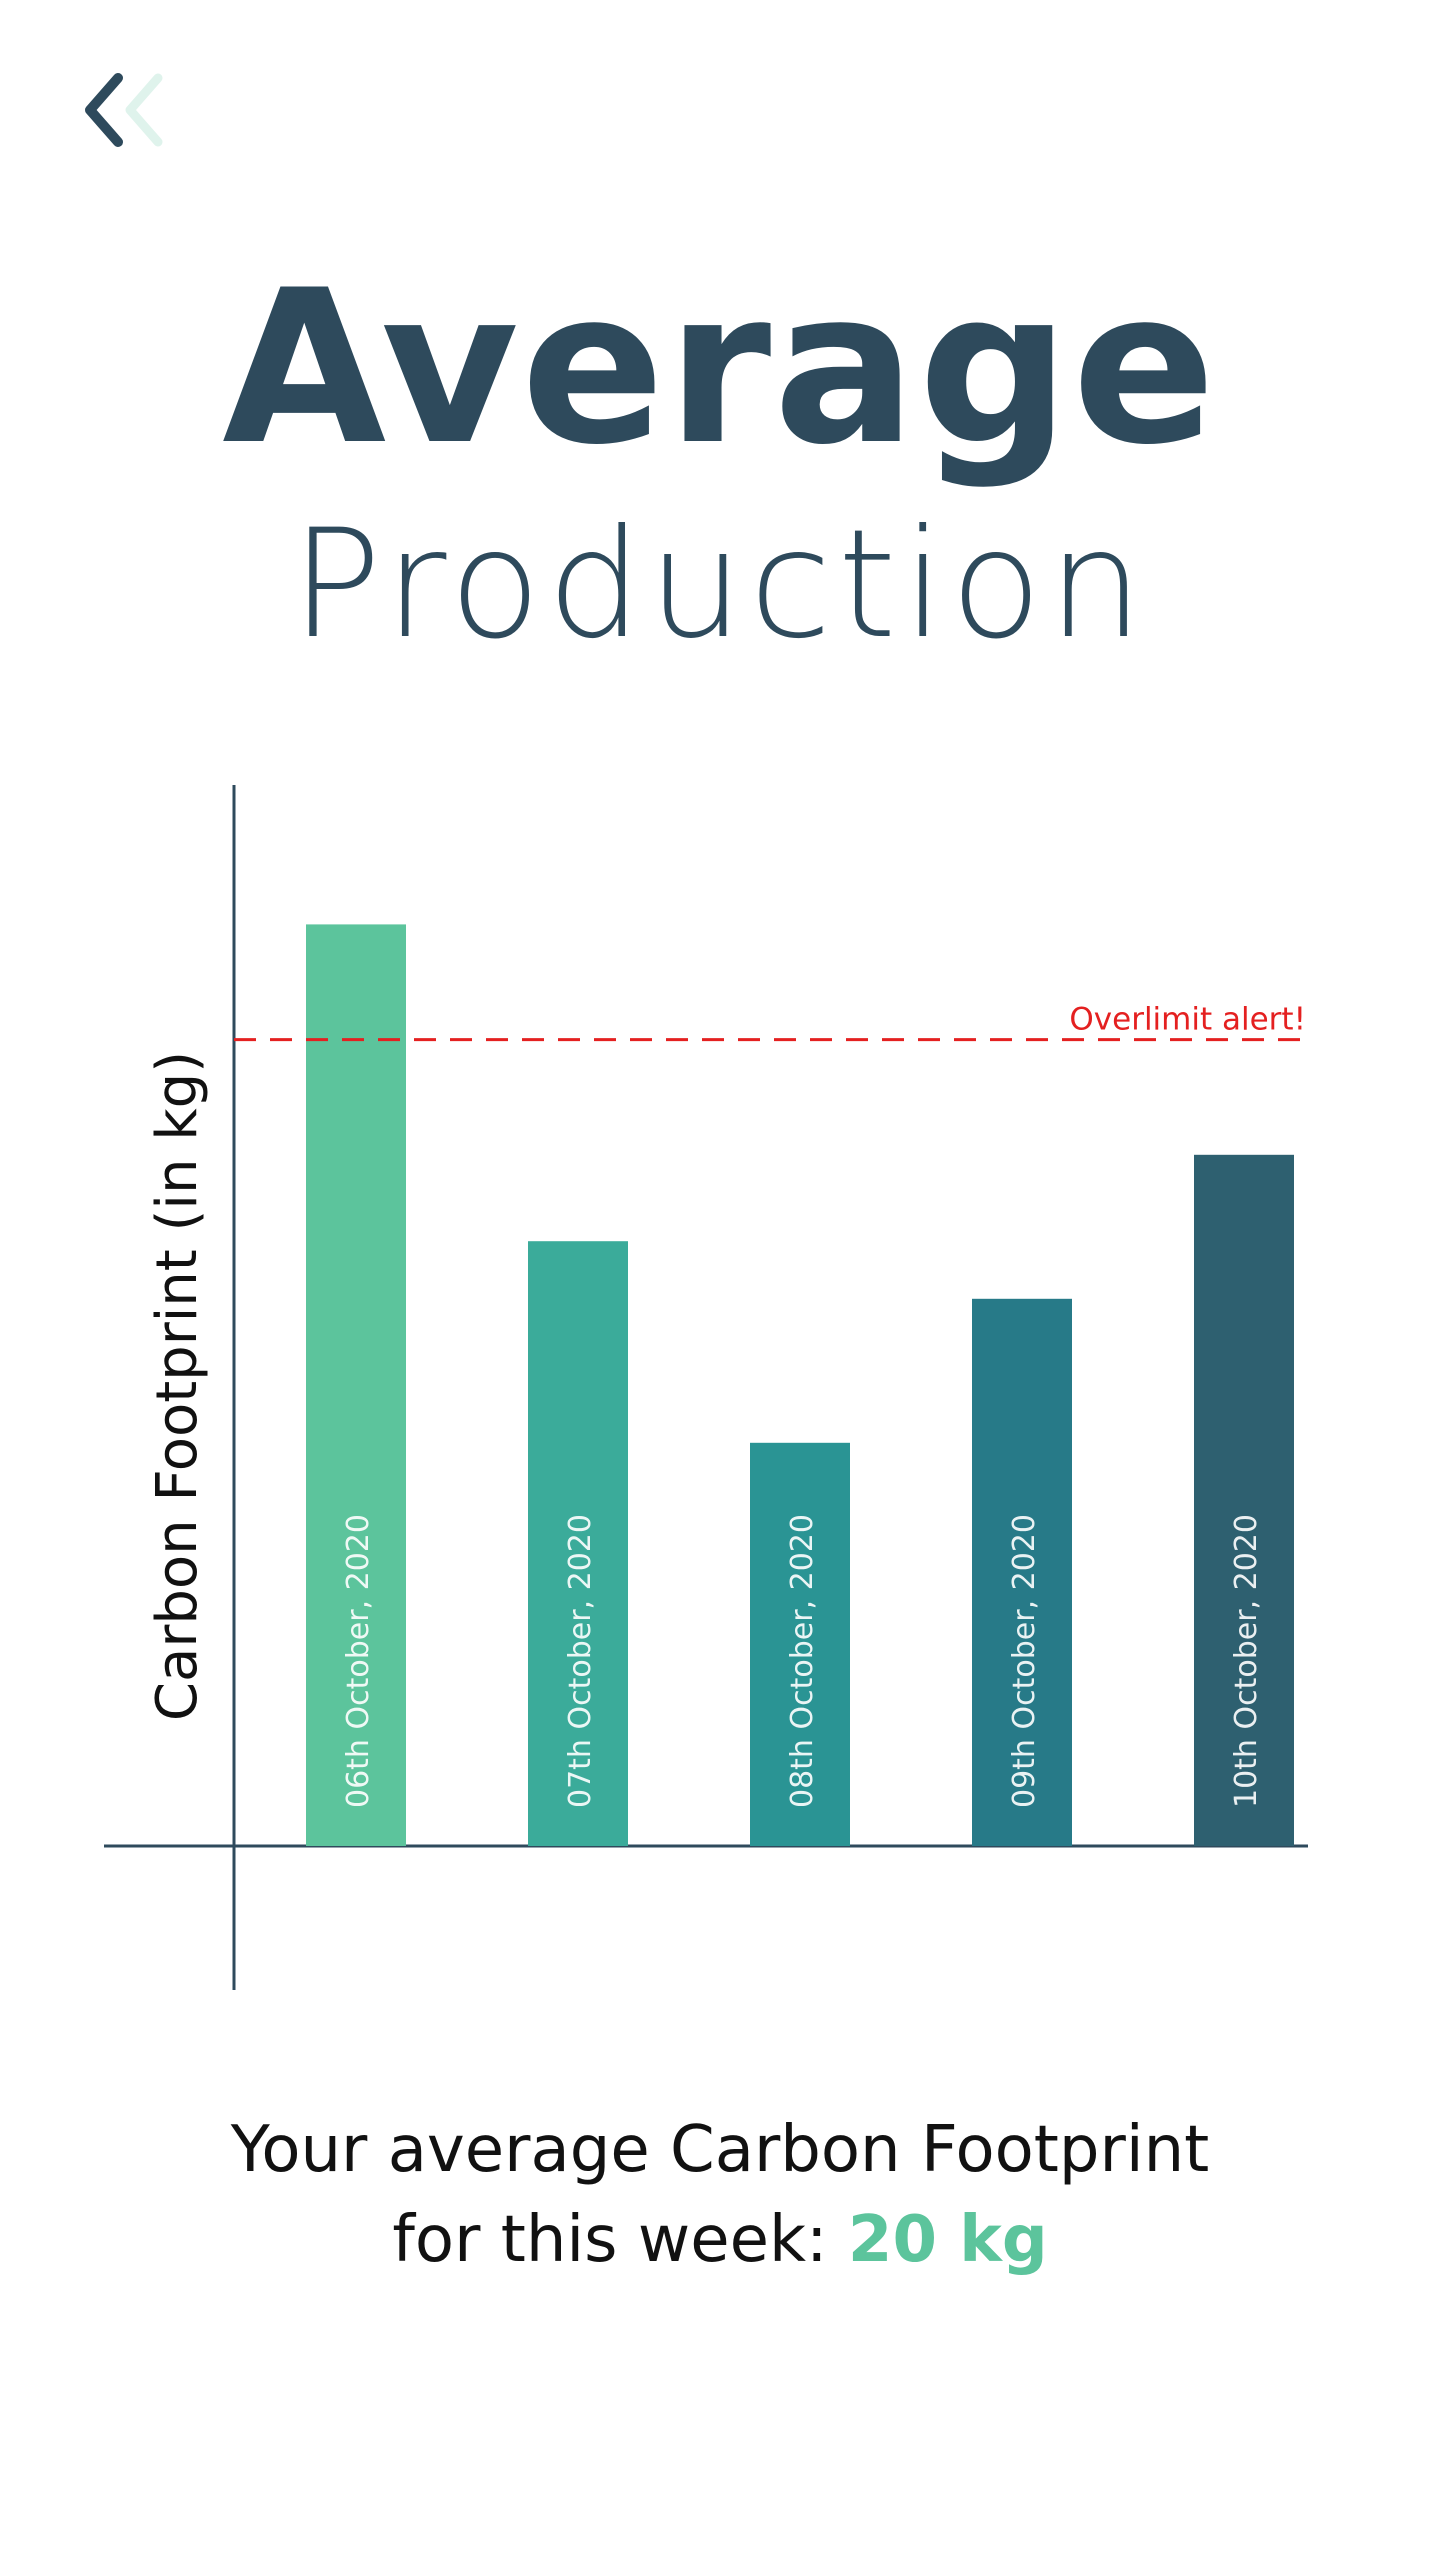 Image resolution: width=1440 pixels, height=2560 pixels. Describe the element at coordinates (358, 1661) in the screenshot. I see `bar-label-1: 06th October, 2020` at that location.